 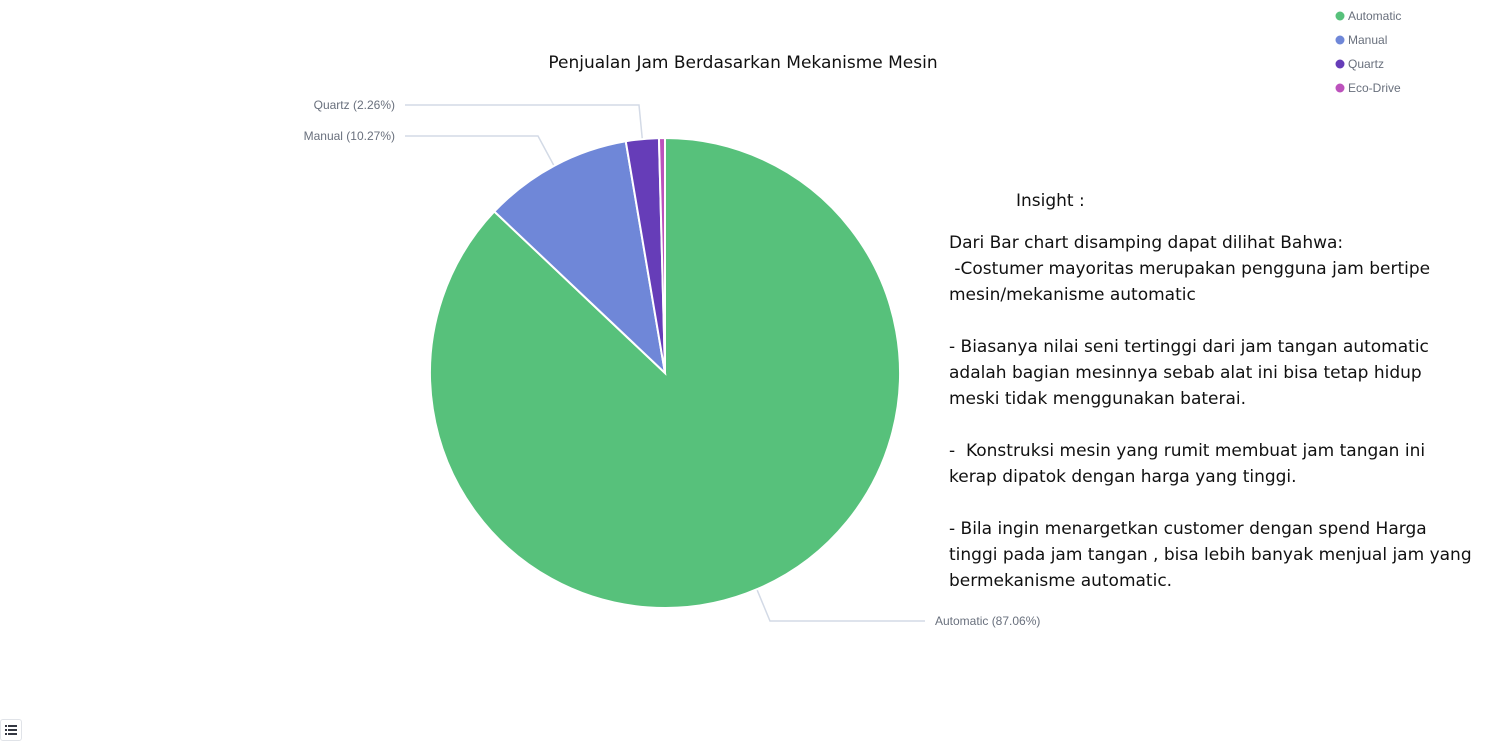 I want to click on insight-line: kerap dipatok dengan harga yang tinggi., so click(x=1123, y=477).